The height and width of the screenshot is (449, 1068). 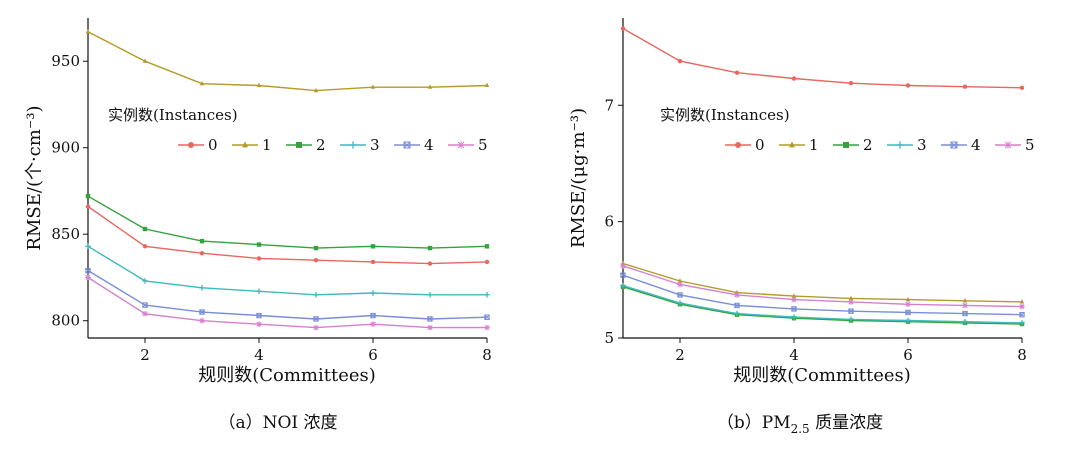 What do you see at coordinates (794, 355) in the screenshot?
I see `chart-b-xtick-label: 4` at bounding box center [794, 355].